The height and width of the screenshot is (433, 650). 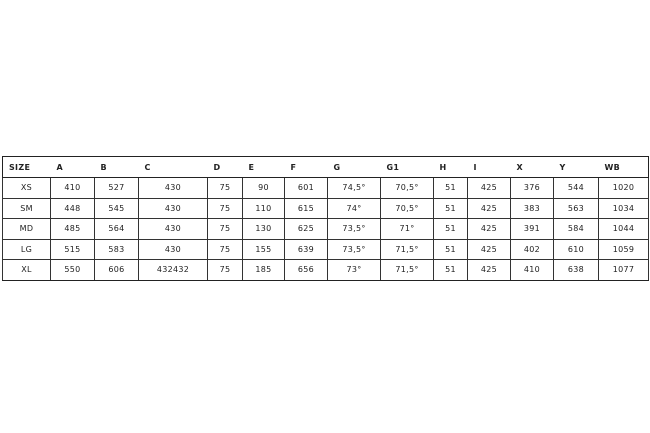 What do you see at coordinates (225, 167) in the screenshot?
I see `column-header-d: D` at bounding box center [225, 167].